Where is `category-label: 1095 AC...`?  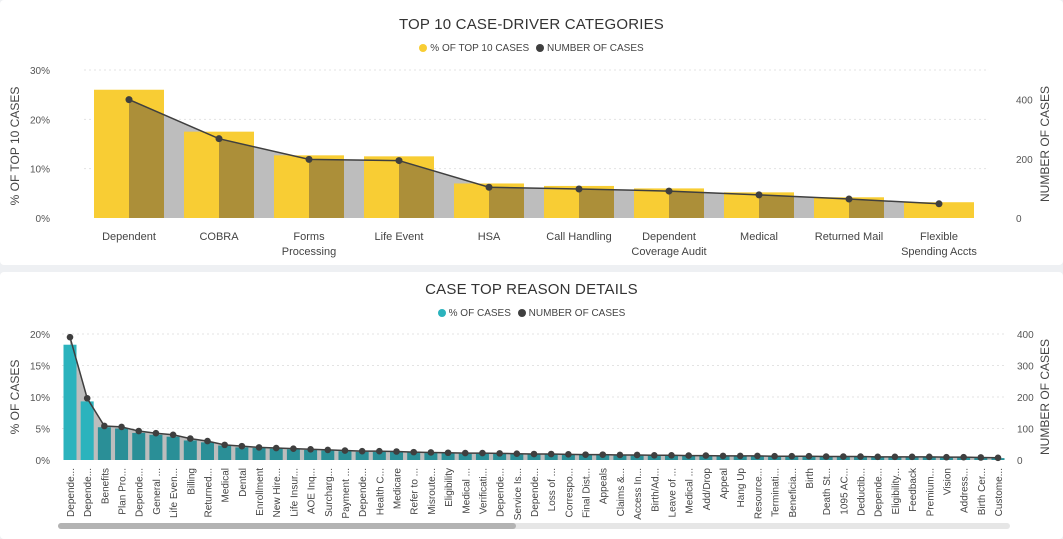
category-label: 1095 AC... is located at coordinates (844, 491).